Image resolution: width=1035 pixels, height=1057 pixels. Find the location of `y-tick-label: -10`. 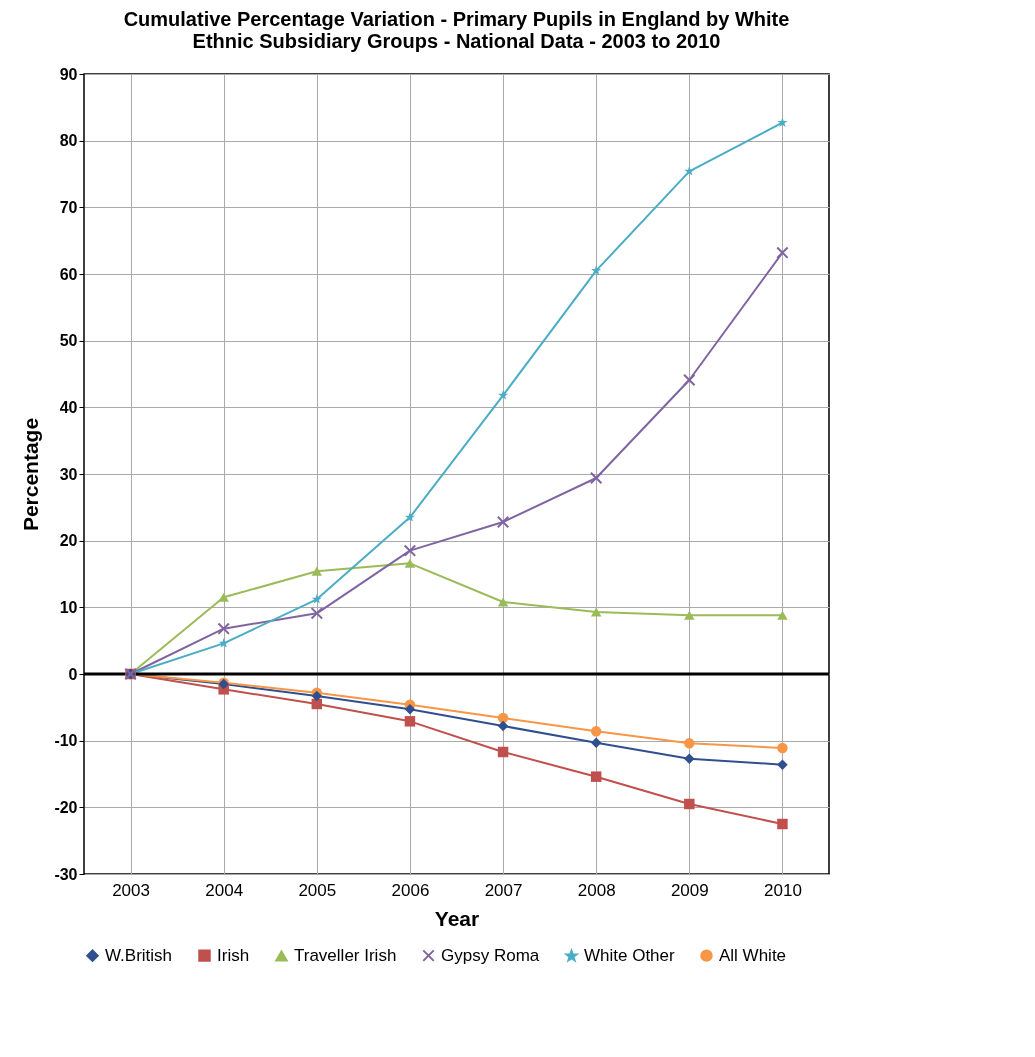

y-tick-label: -10 is located at coordinates (66, 741).